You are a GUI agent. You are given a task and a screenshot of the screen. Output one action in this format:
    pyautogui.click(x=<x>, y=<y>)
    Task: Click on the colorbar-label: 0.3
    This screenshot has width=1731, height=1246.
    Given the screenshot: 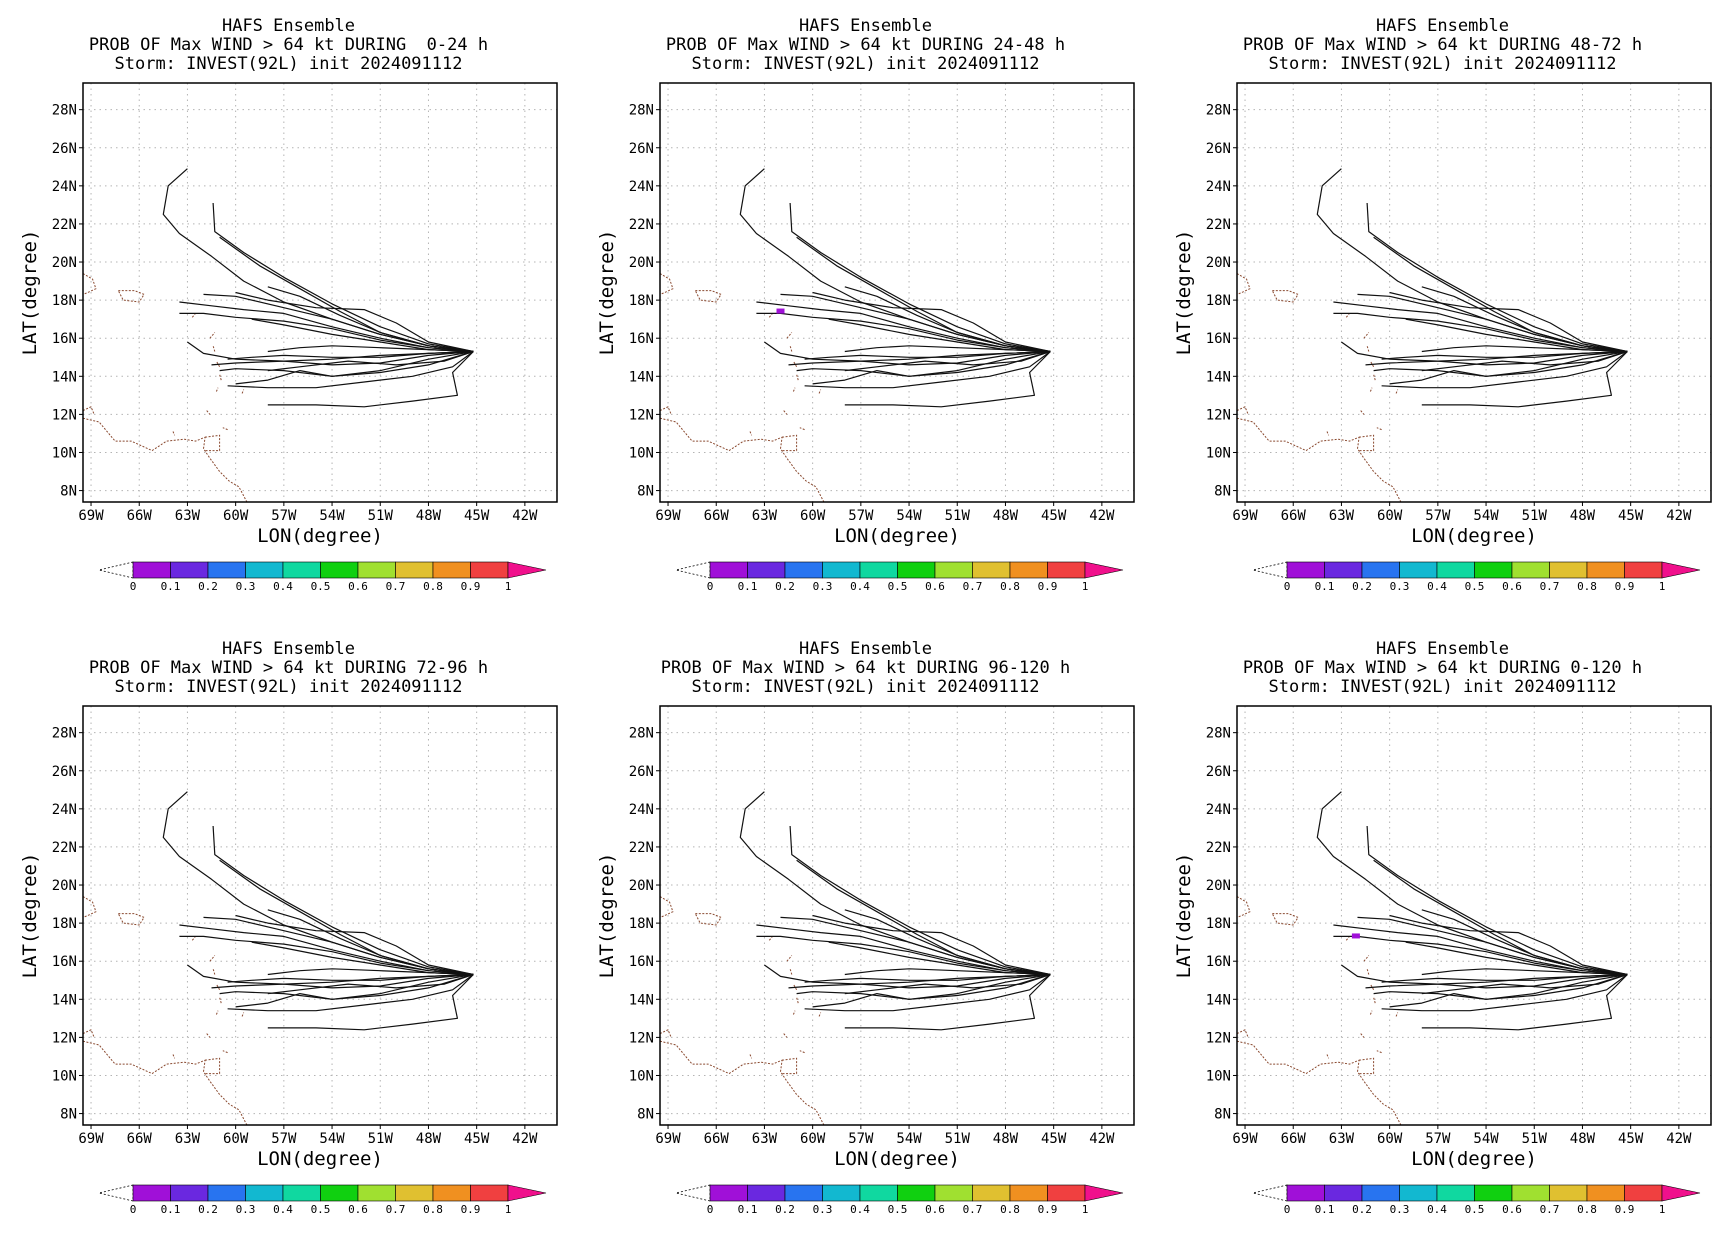 What is the action you would take?
    pyautogui.click(x=823, y=1209)
    